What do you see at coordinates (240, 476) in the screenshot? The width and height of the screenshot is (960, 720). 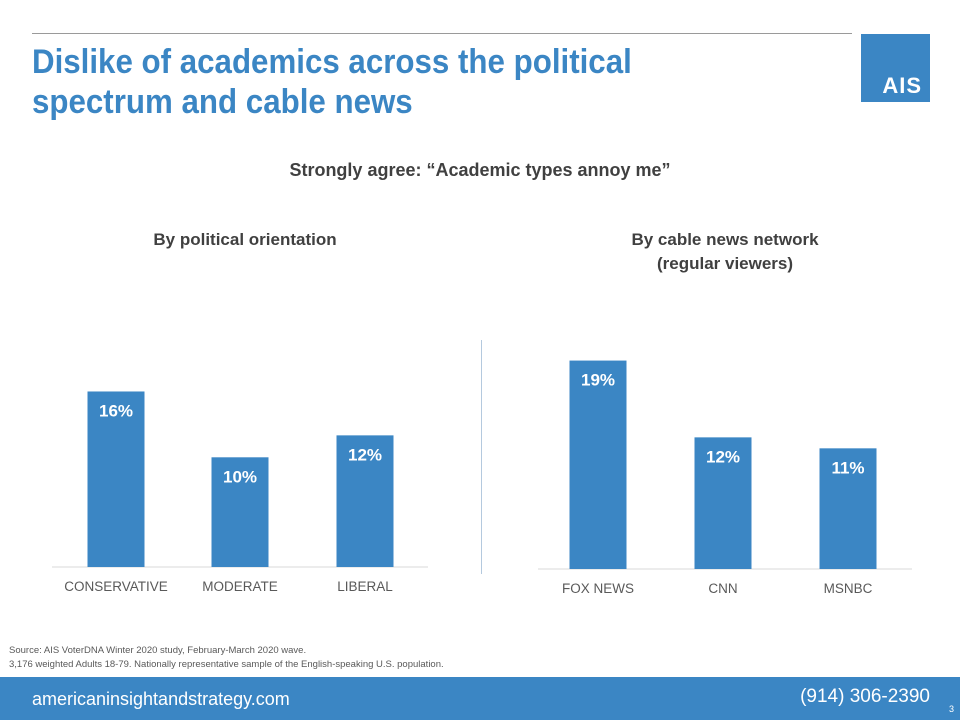 I see `chart1-data-label: 10%` at bounding box center [240, 476].